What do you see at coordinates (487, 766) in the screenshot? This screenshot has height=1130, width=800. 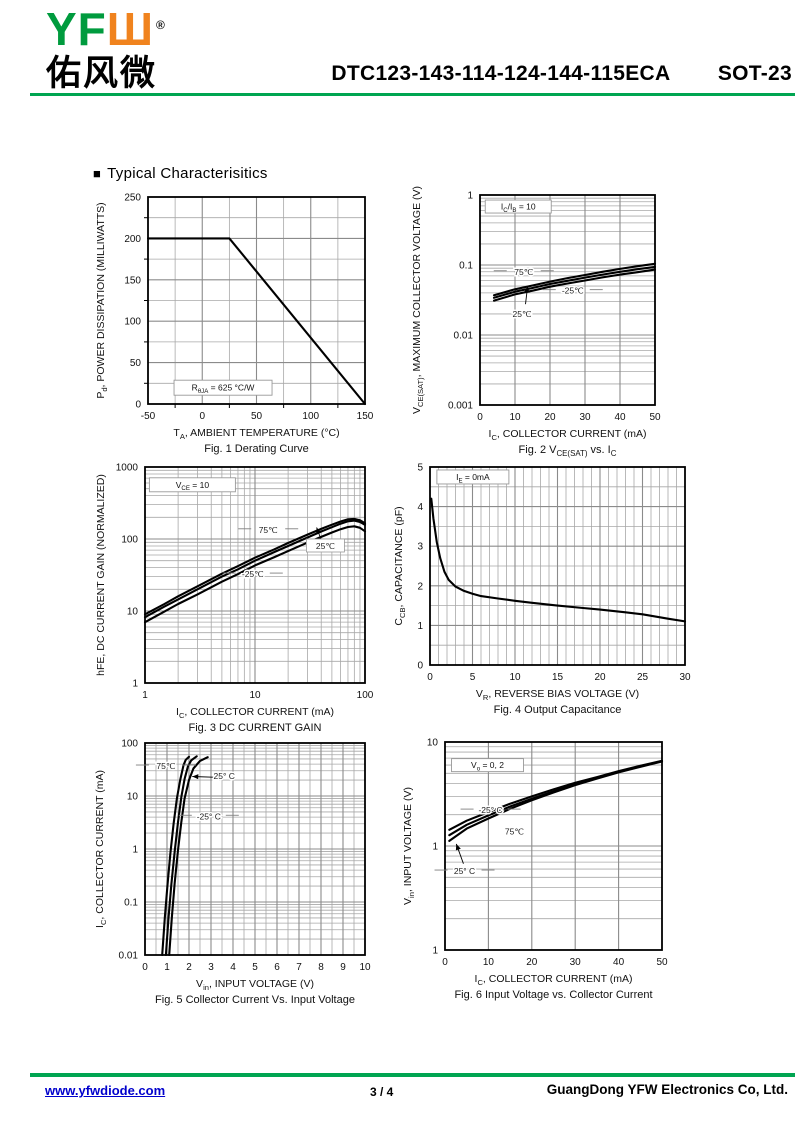 I see `svg-text: Vo = 0, 2` at bounding box center [487, 766].